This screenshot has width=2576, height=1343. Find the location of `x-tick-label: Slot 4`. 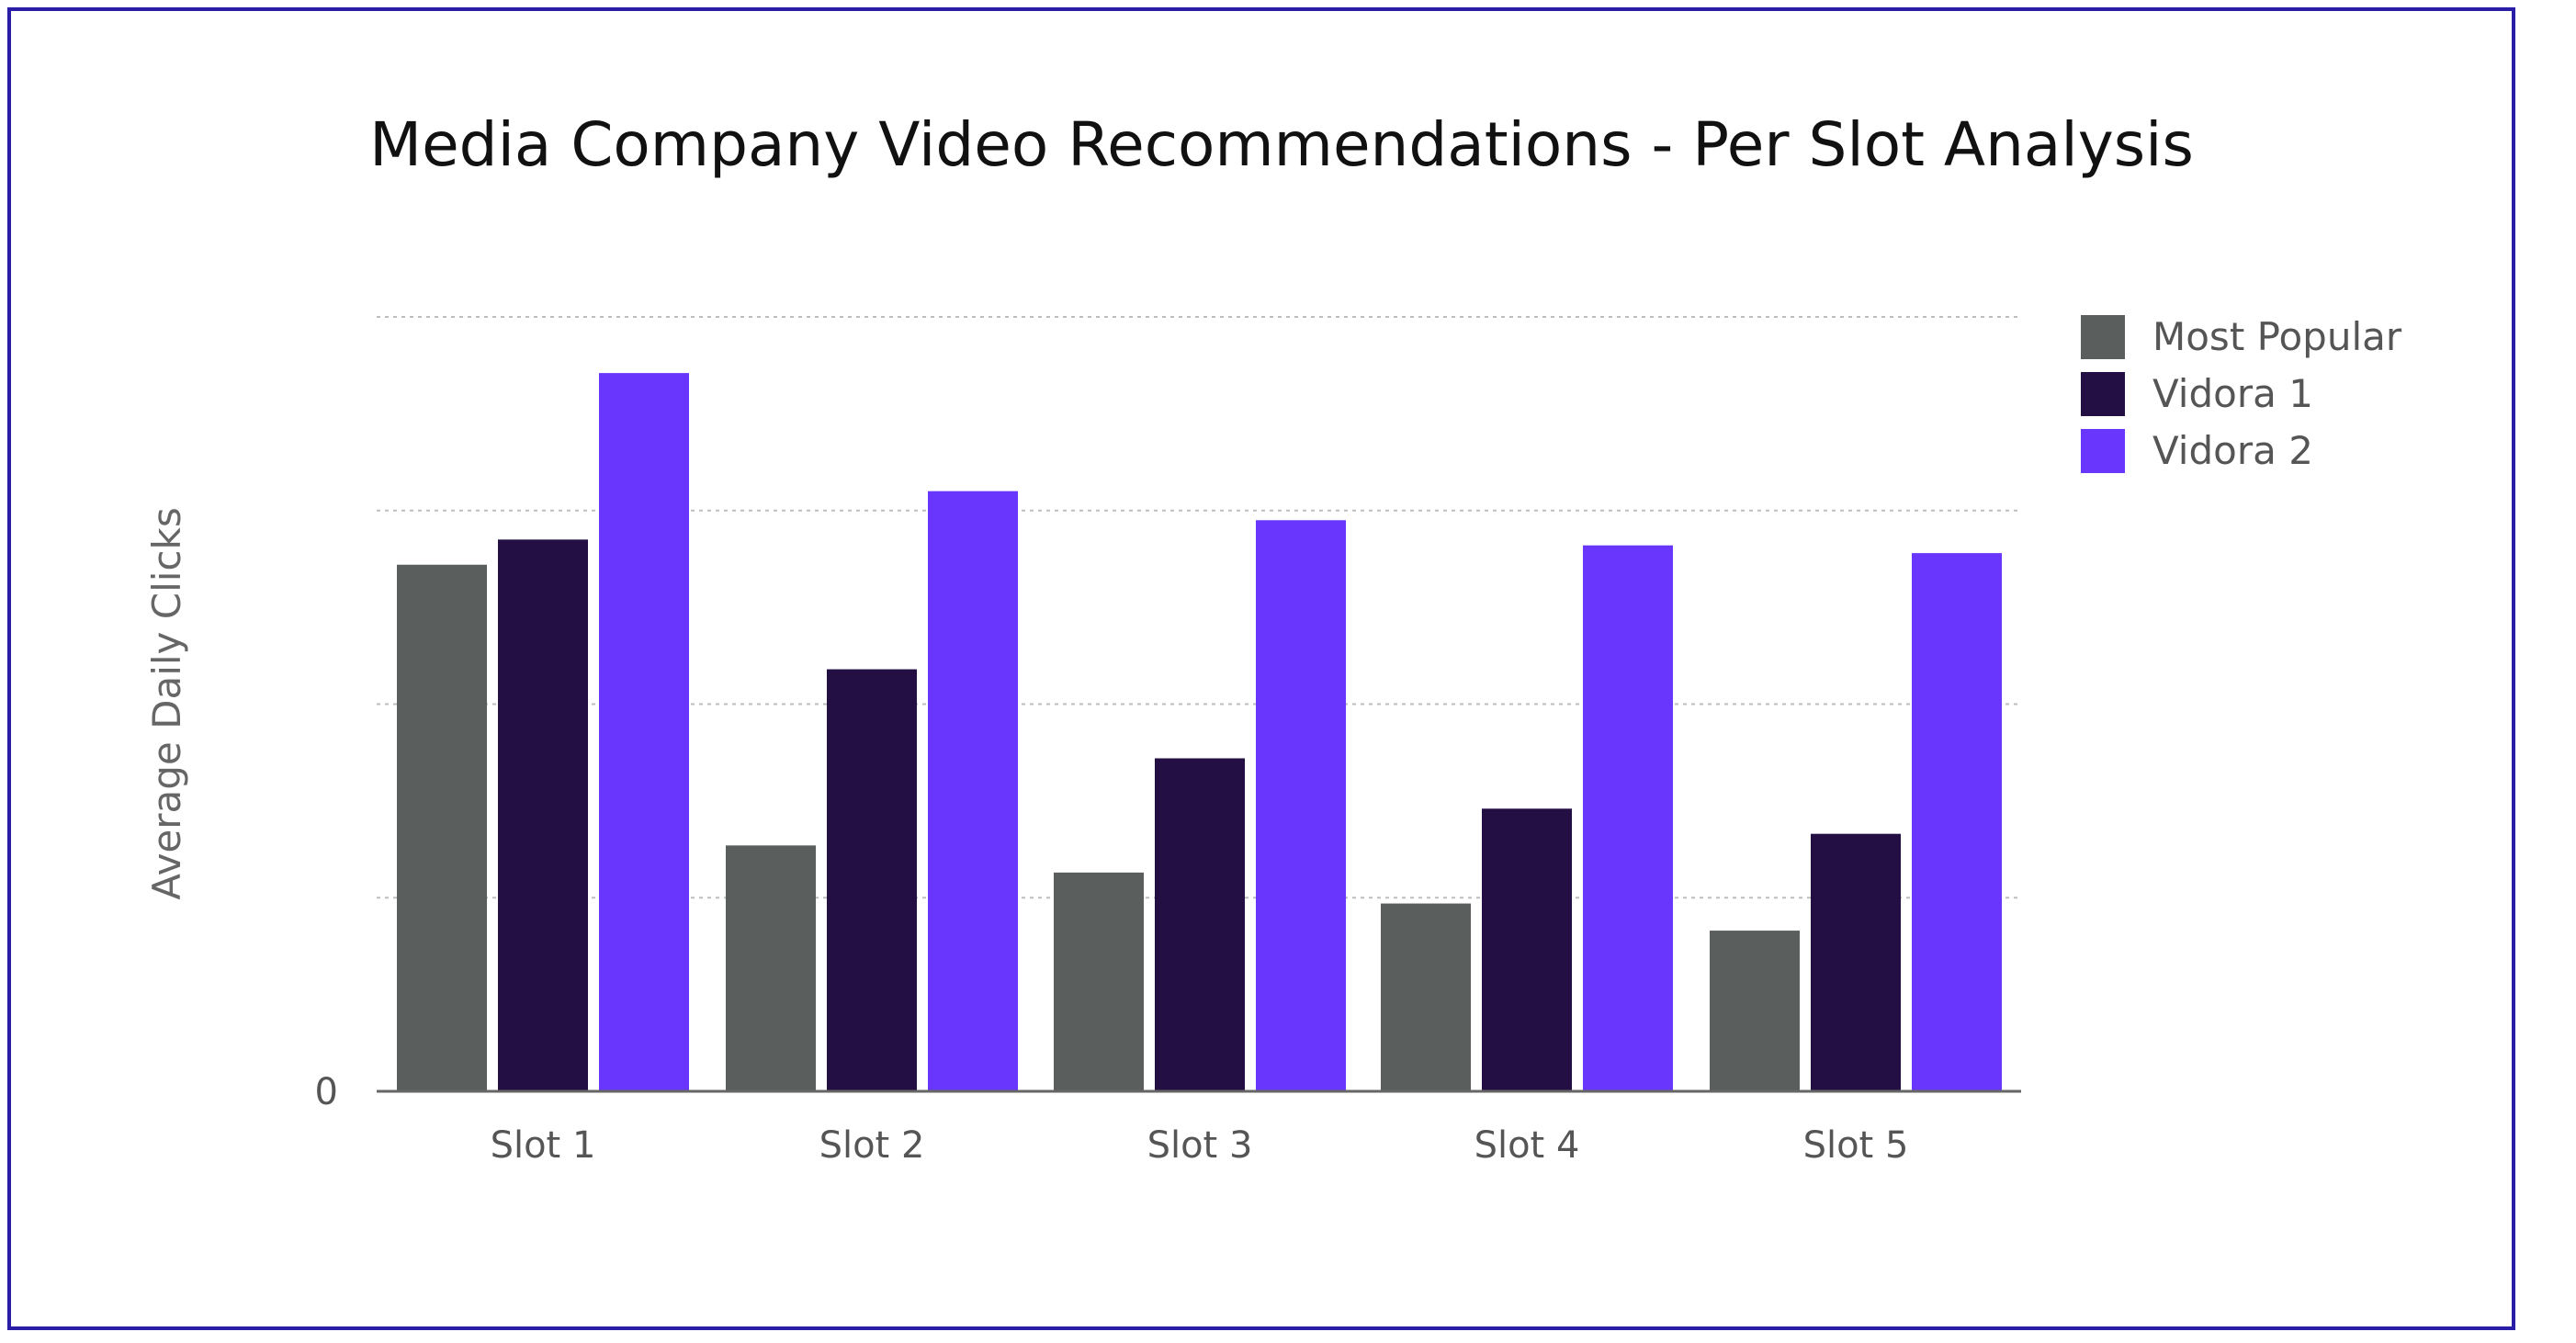

x-tick-label: Slot 4 is located at coordinates (1527, 1145).